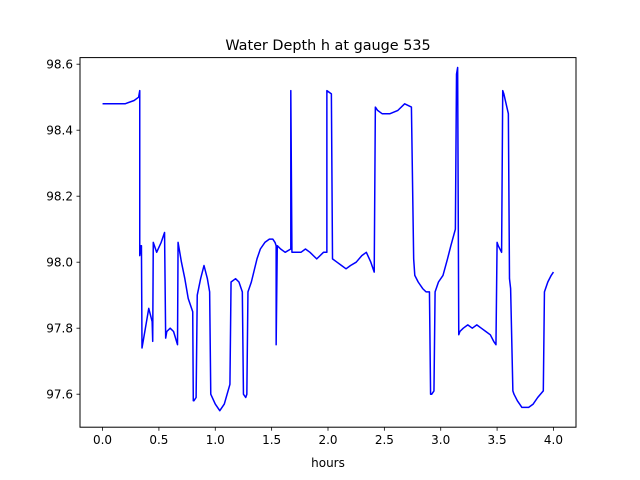 This screenshot has width=640, height=480. I want to click on x-tick-label: 0.5, so click(158, 440).